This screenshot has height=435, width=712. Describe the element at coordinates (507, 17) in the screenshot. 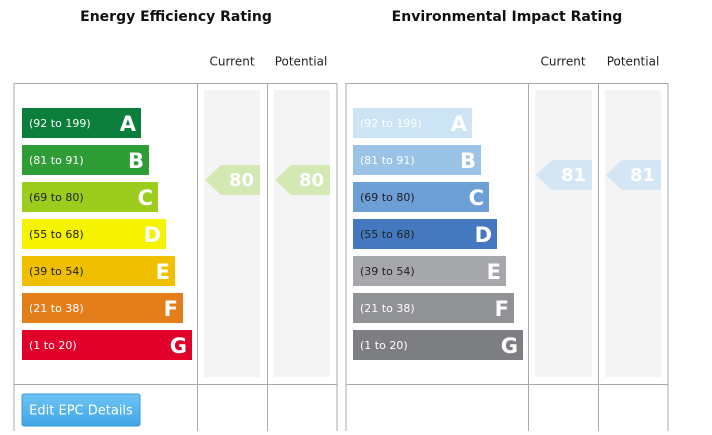

I see `panel-title: Environmental Impact Rating` at that location.